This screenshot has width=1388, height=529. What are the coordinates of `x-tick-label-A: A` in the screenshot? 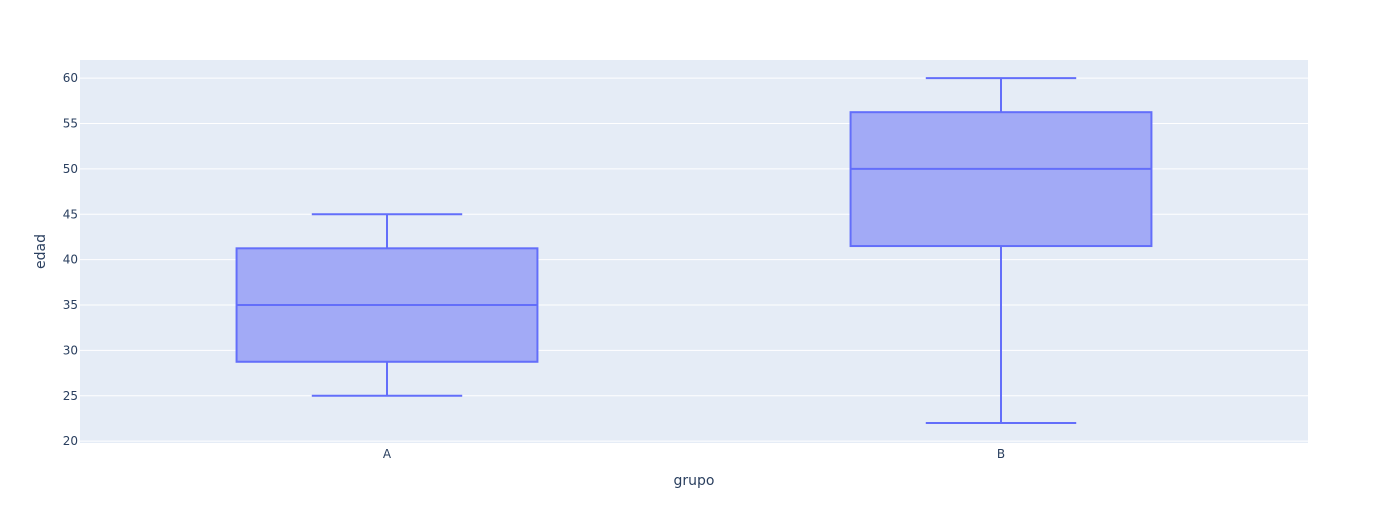 It's located at (387, 454).